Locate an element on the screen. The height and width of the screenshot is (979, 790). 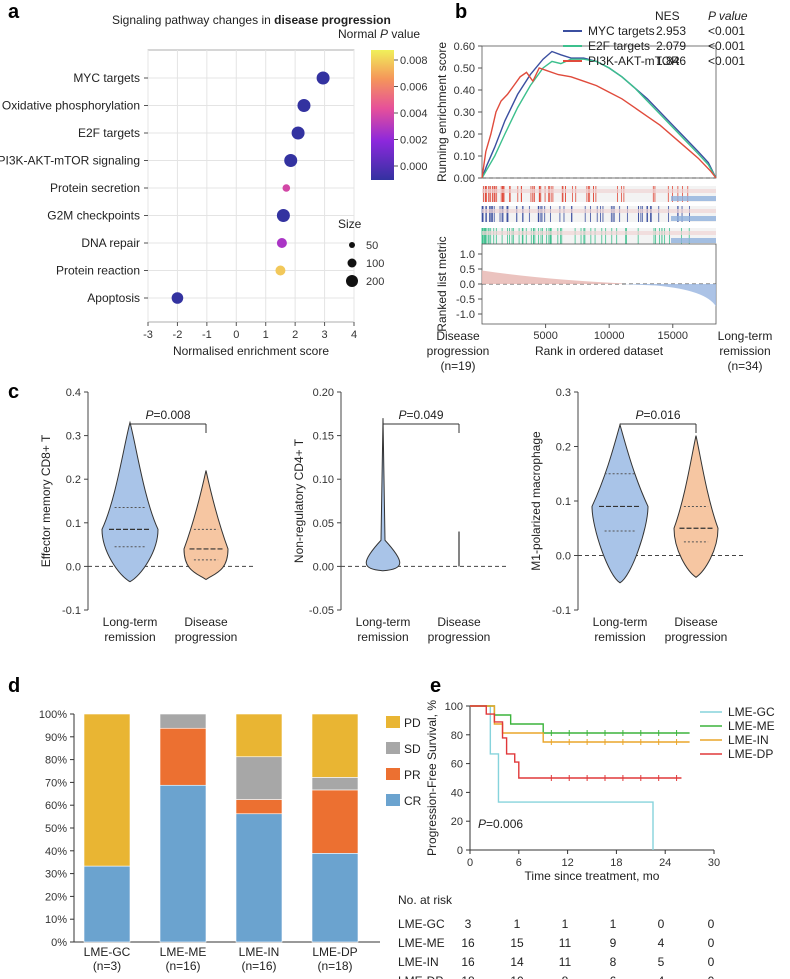
panel-c1-ytick-label: 0.3 is located at coordinates (73, 437).